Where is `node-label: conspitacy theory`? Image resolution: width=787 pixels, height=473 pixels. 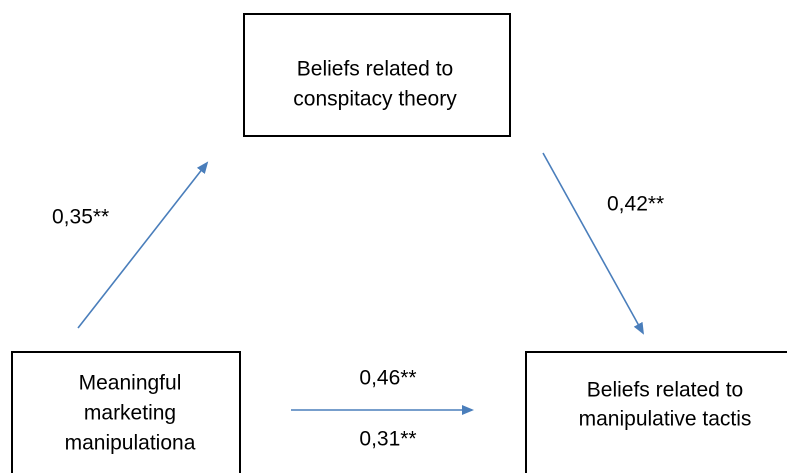
node-label: conspitacy theory is located at coordinates (375, 99).